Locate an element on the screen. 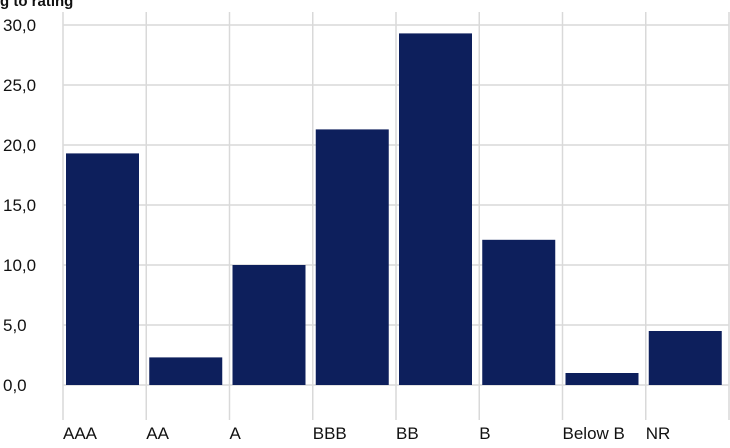 This screenshot has width=730, height=448. bar-b is located at coordinates (519, 312).